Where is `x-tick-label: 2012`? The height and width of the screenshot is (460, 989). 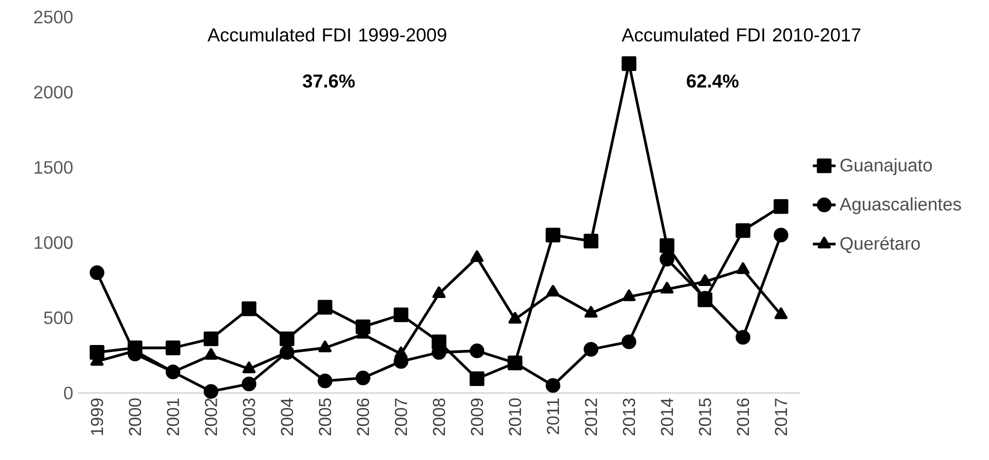 x-tick-label: 2012 is located at coordinates (591, 417).